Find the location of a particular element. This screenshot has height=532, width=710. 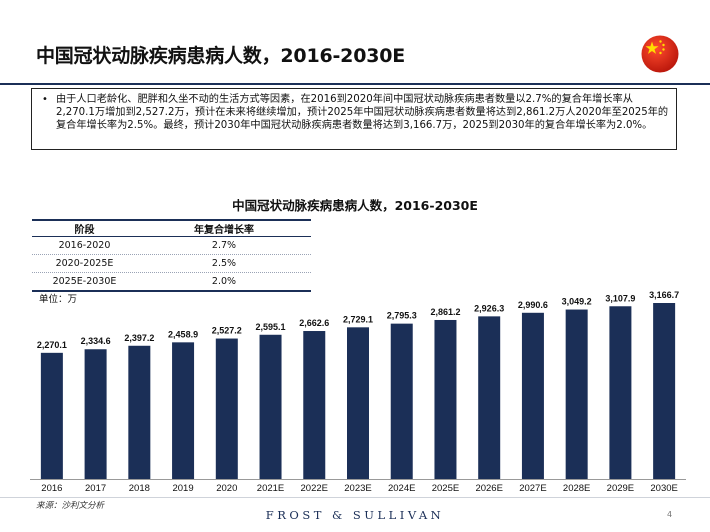

data-label: 2,795.3 is located at coordinates (402, 316).